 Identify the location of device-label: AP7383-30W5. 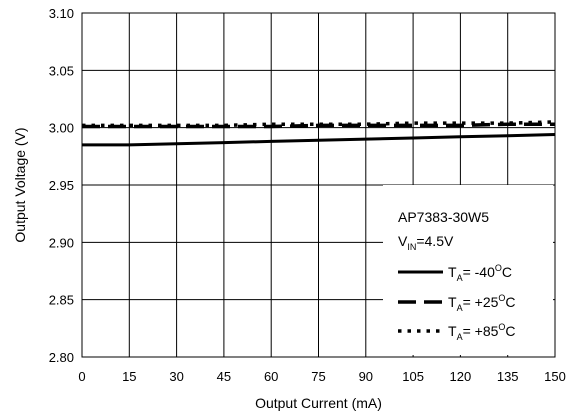
(443, 217).